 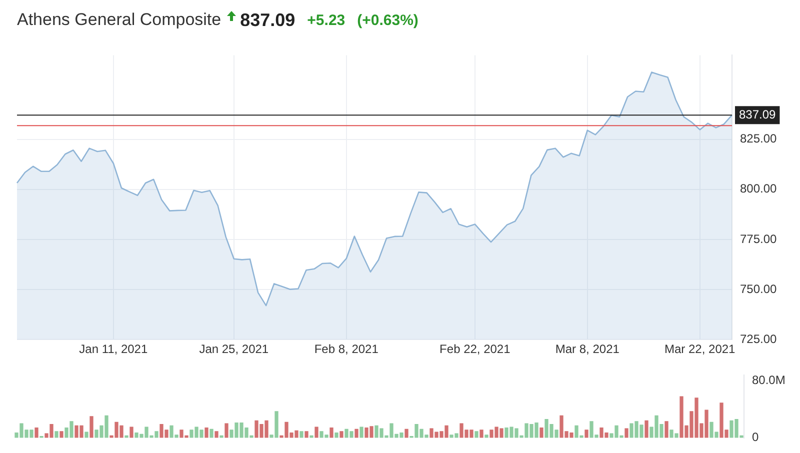 What do you see at coordinates (587, 349) in the screenshot?
I see `x-tick-label: Mar 8, 2021` at bounding box center [587, 349].